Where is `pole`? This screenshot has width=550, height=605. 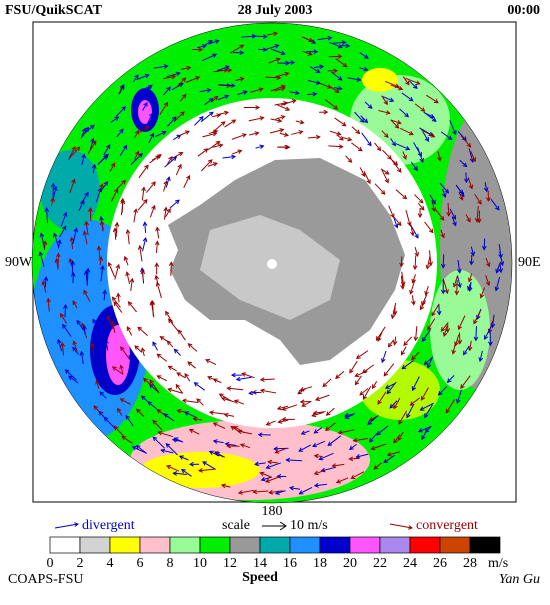
pole is located at coordinates (272, 264).